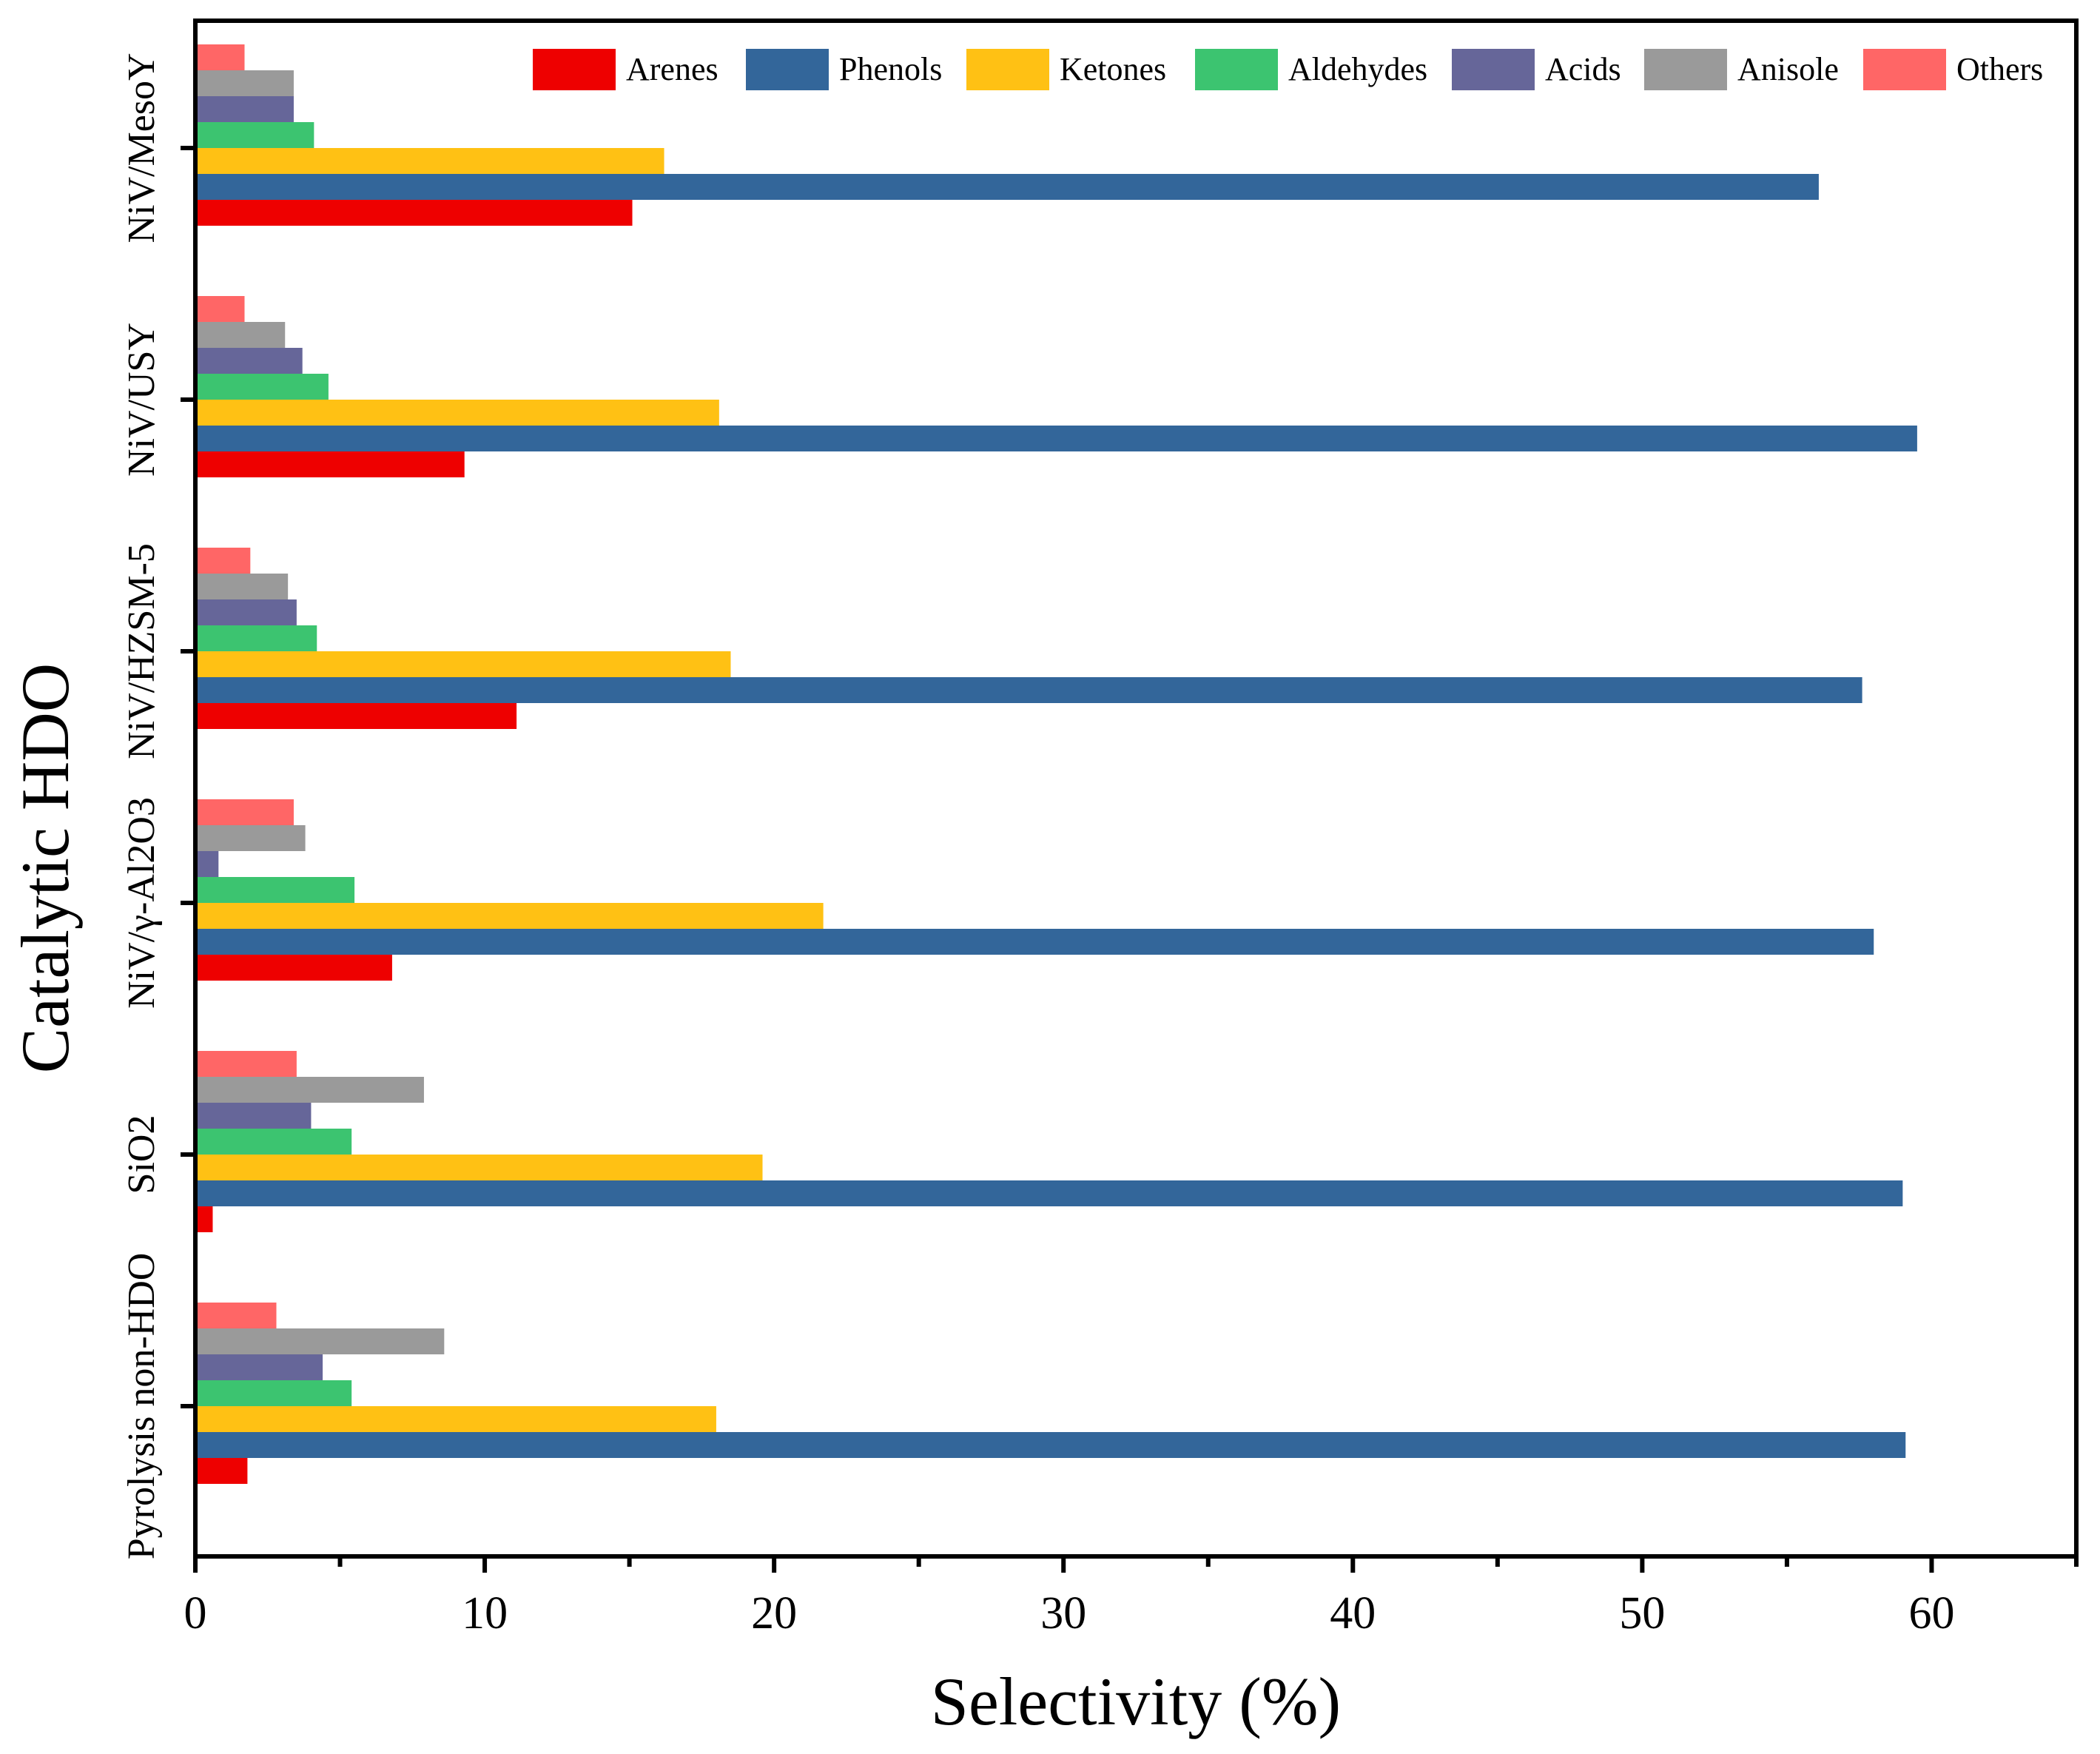 The width and height of the screenshot is (2100, 1754). Describe the element at coordinates (142, 1407) in the screenshot. I see `y-tick-label: Pyrolysis non-HDO` at that location.